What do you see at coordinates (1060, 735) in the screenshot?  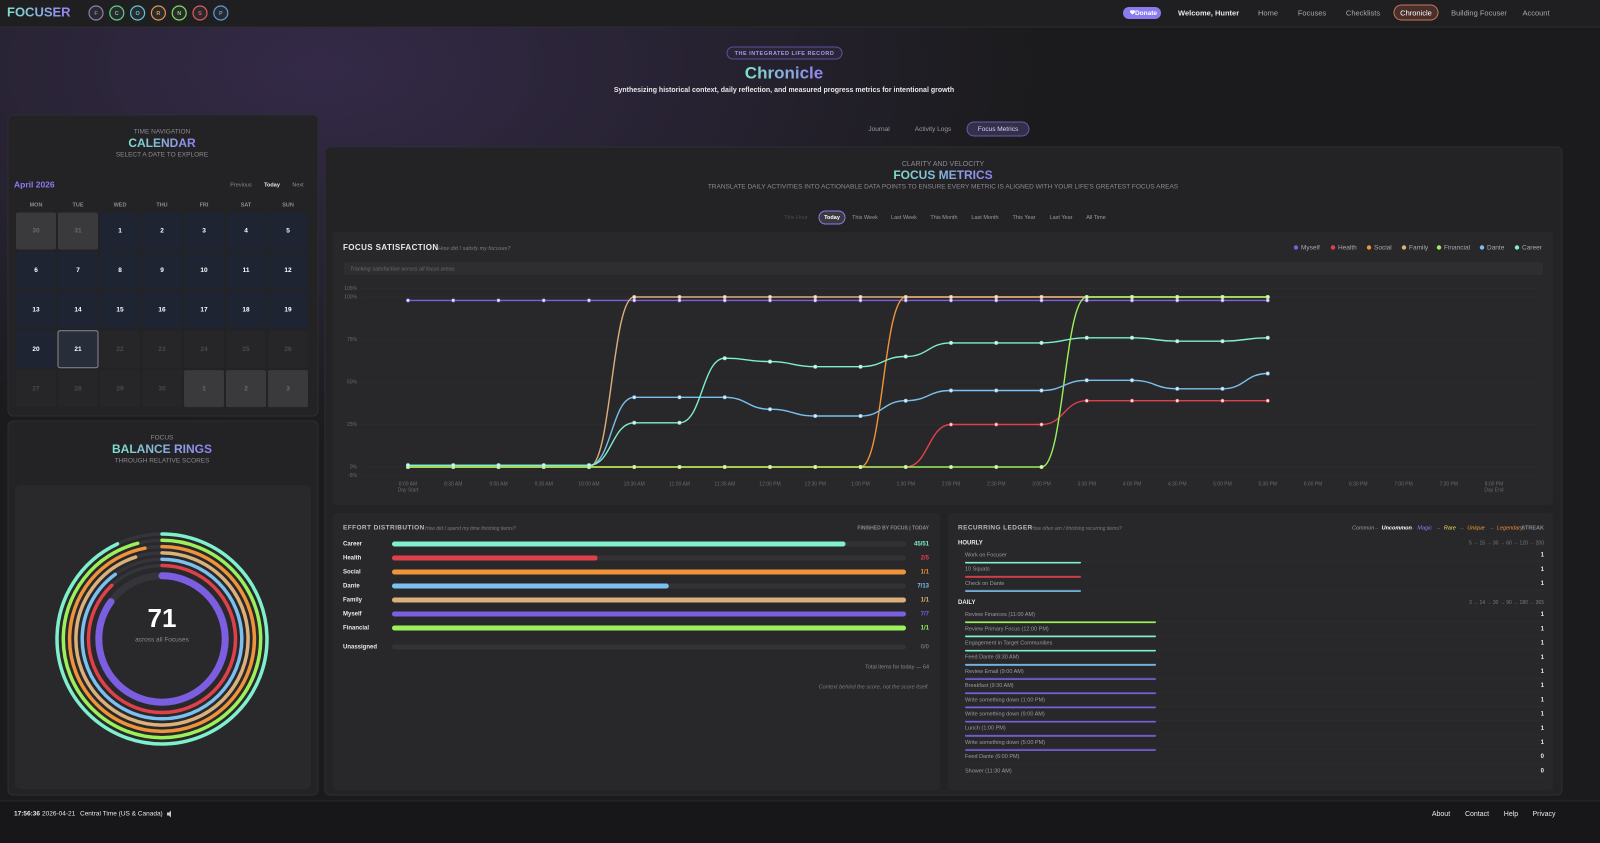 I see `ledger-underline` at bounding box center [1060, 735].